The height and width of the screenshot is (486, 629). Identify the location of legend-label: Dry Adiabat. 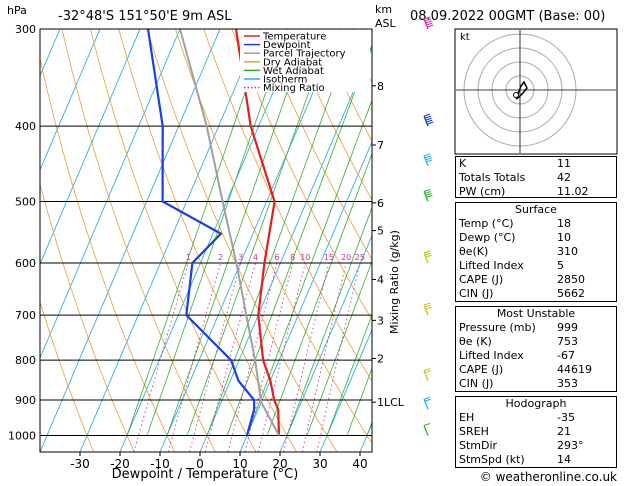
(292, 62).